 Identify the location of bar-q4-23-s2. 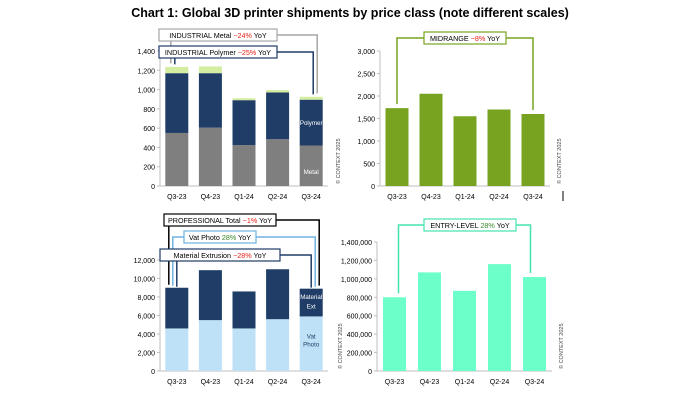
(210, 70).